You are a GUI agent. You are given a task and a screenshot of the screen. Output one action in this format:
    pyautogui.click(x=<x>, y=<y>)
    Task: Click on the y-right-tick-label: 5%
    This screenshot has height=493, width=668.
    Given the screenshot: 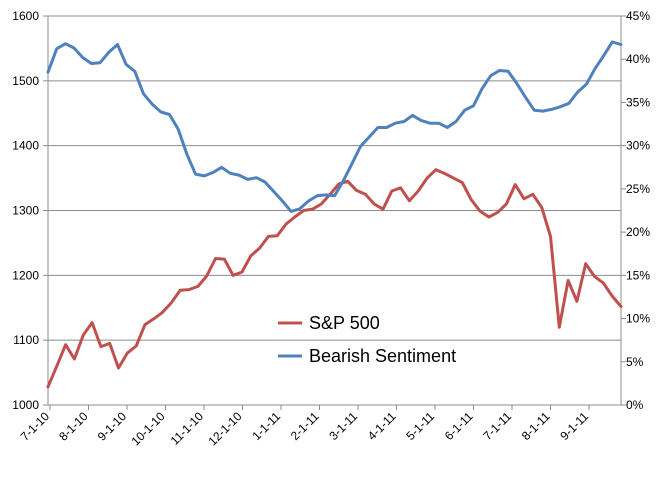 What is the action you would take?
    pyautogui.click(x=635, y=362)
    